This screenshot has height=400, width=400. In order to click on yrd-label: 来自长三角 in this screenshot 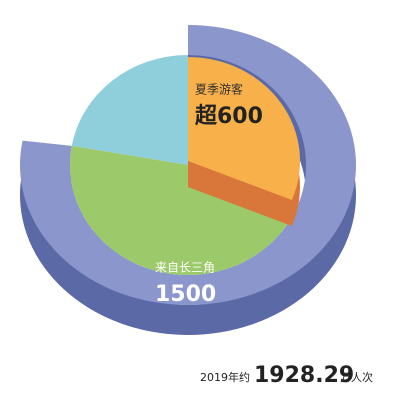, I will do `click(185, 268)`.